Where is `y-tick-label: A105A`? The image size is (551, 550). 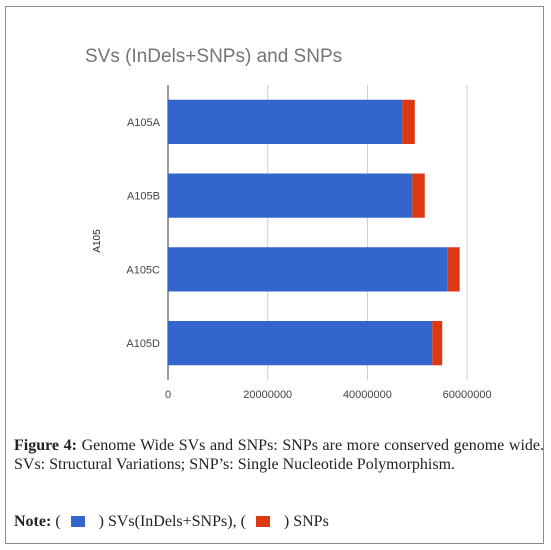 y-tick-label: A105A is located at coordinates (144, 123).